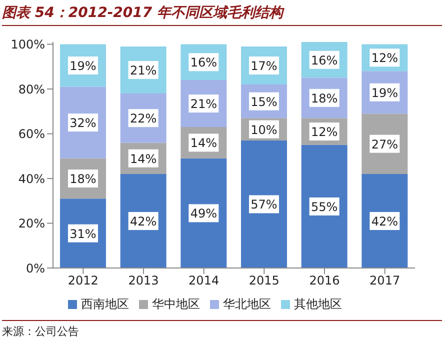 The width and height of the screenshot is (445, 342). What do you see at coordinates (264, 281) in the screenshot?
I see `x-tick-label: 2015` at bounding box center [264, 281].